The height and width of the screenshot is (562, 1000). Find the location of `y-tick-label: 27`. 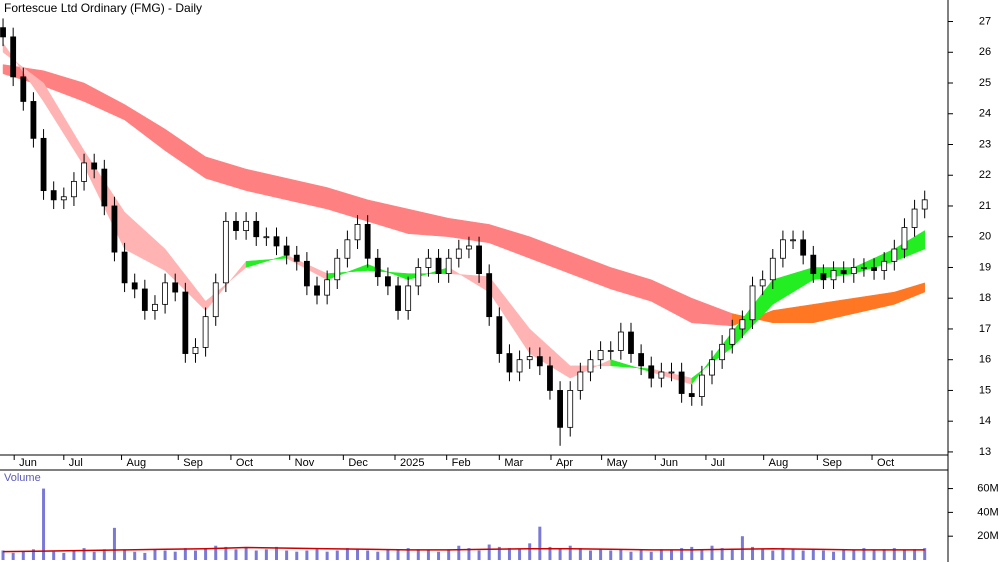

y-tick-label: 27 is located at coordinates (985, 21).